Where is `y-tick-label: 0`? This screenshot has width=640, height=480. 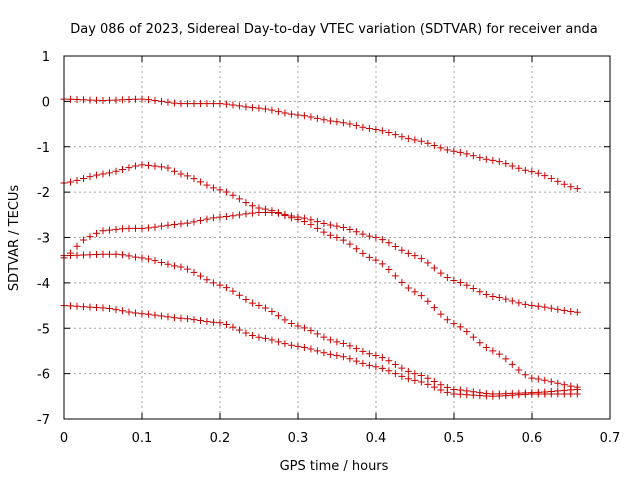 y-tick-label: 0 is located at coordinates (46, 102).